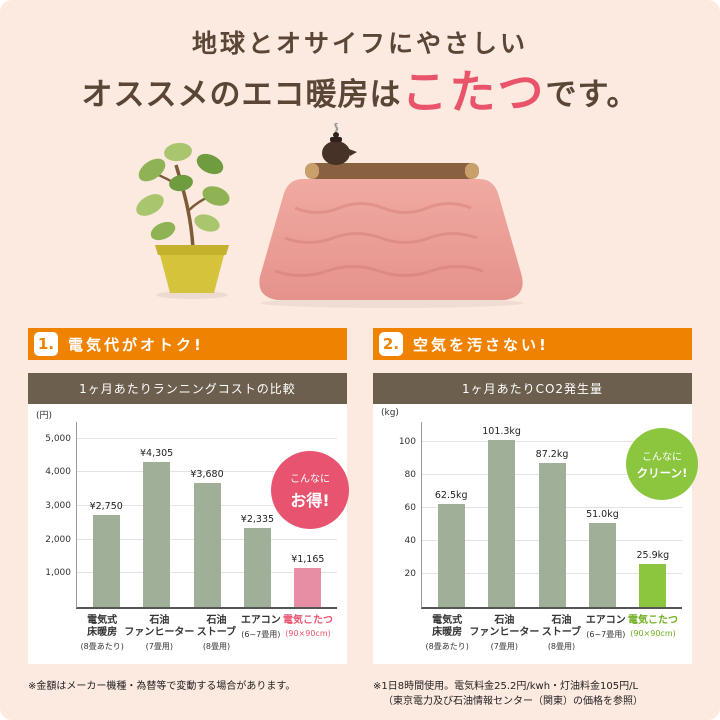 Image resolution: width=720 pixels, height=720 pixels. Describe the element at coordinates (552, 454) in the screenshot. I see `bar-value-label: 87.2kg` at that location.